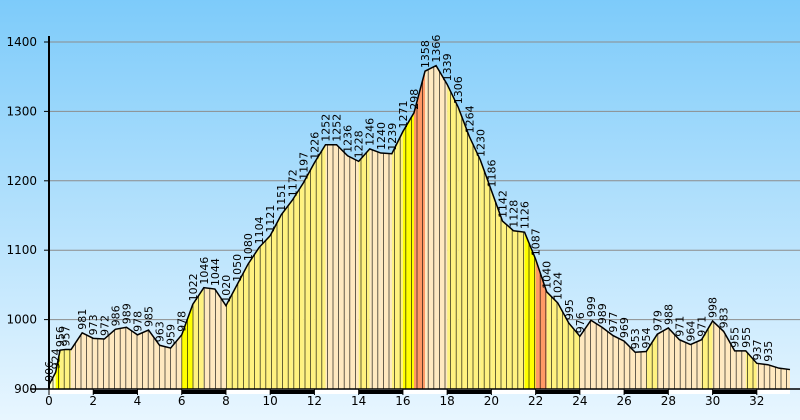 Image resolution: width=800 pixels, height=420 pixels. I want to click on elevation-point-label: 956, so click(60, 336).